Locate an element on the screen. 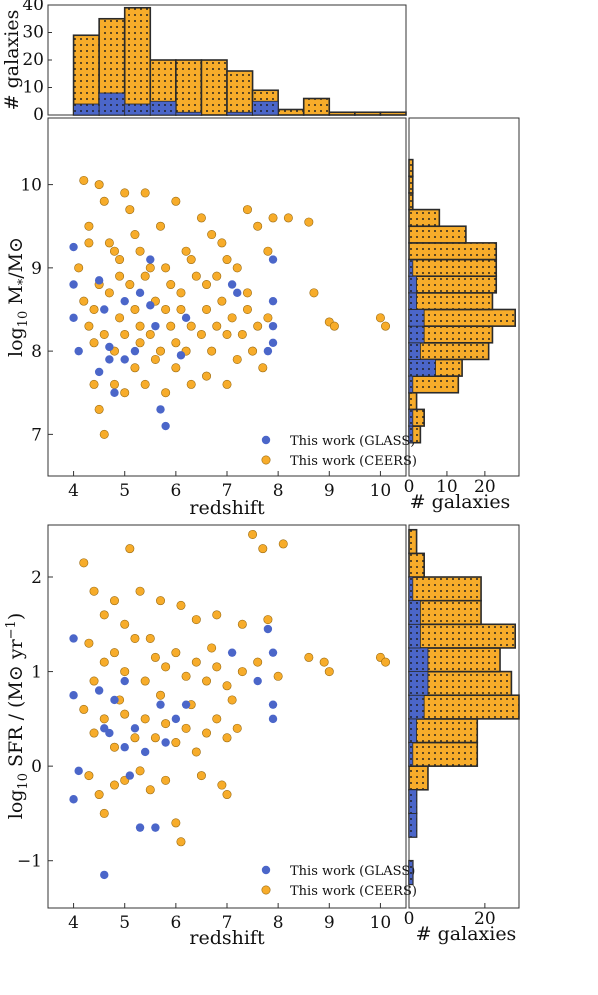 The height and width of the screenshot is (995, 598). legend-label-glass: This work (GLASS) is located at coordinates (352, 871).